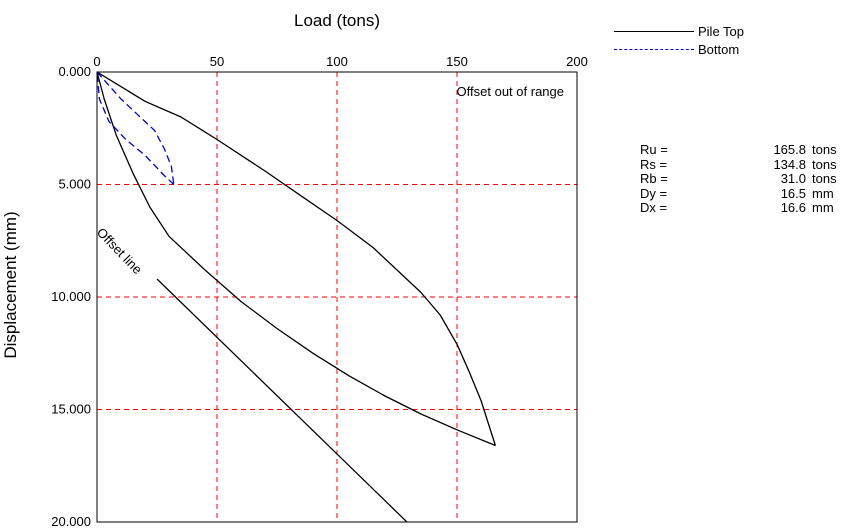 The image size is (860, 528). I want to click on x-tick-label: 200, so click(577, 61).